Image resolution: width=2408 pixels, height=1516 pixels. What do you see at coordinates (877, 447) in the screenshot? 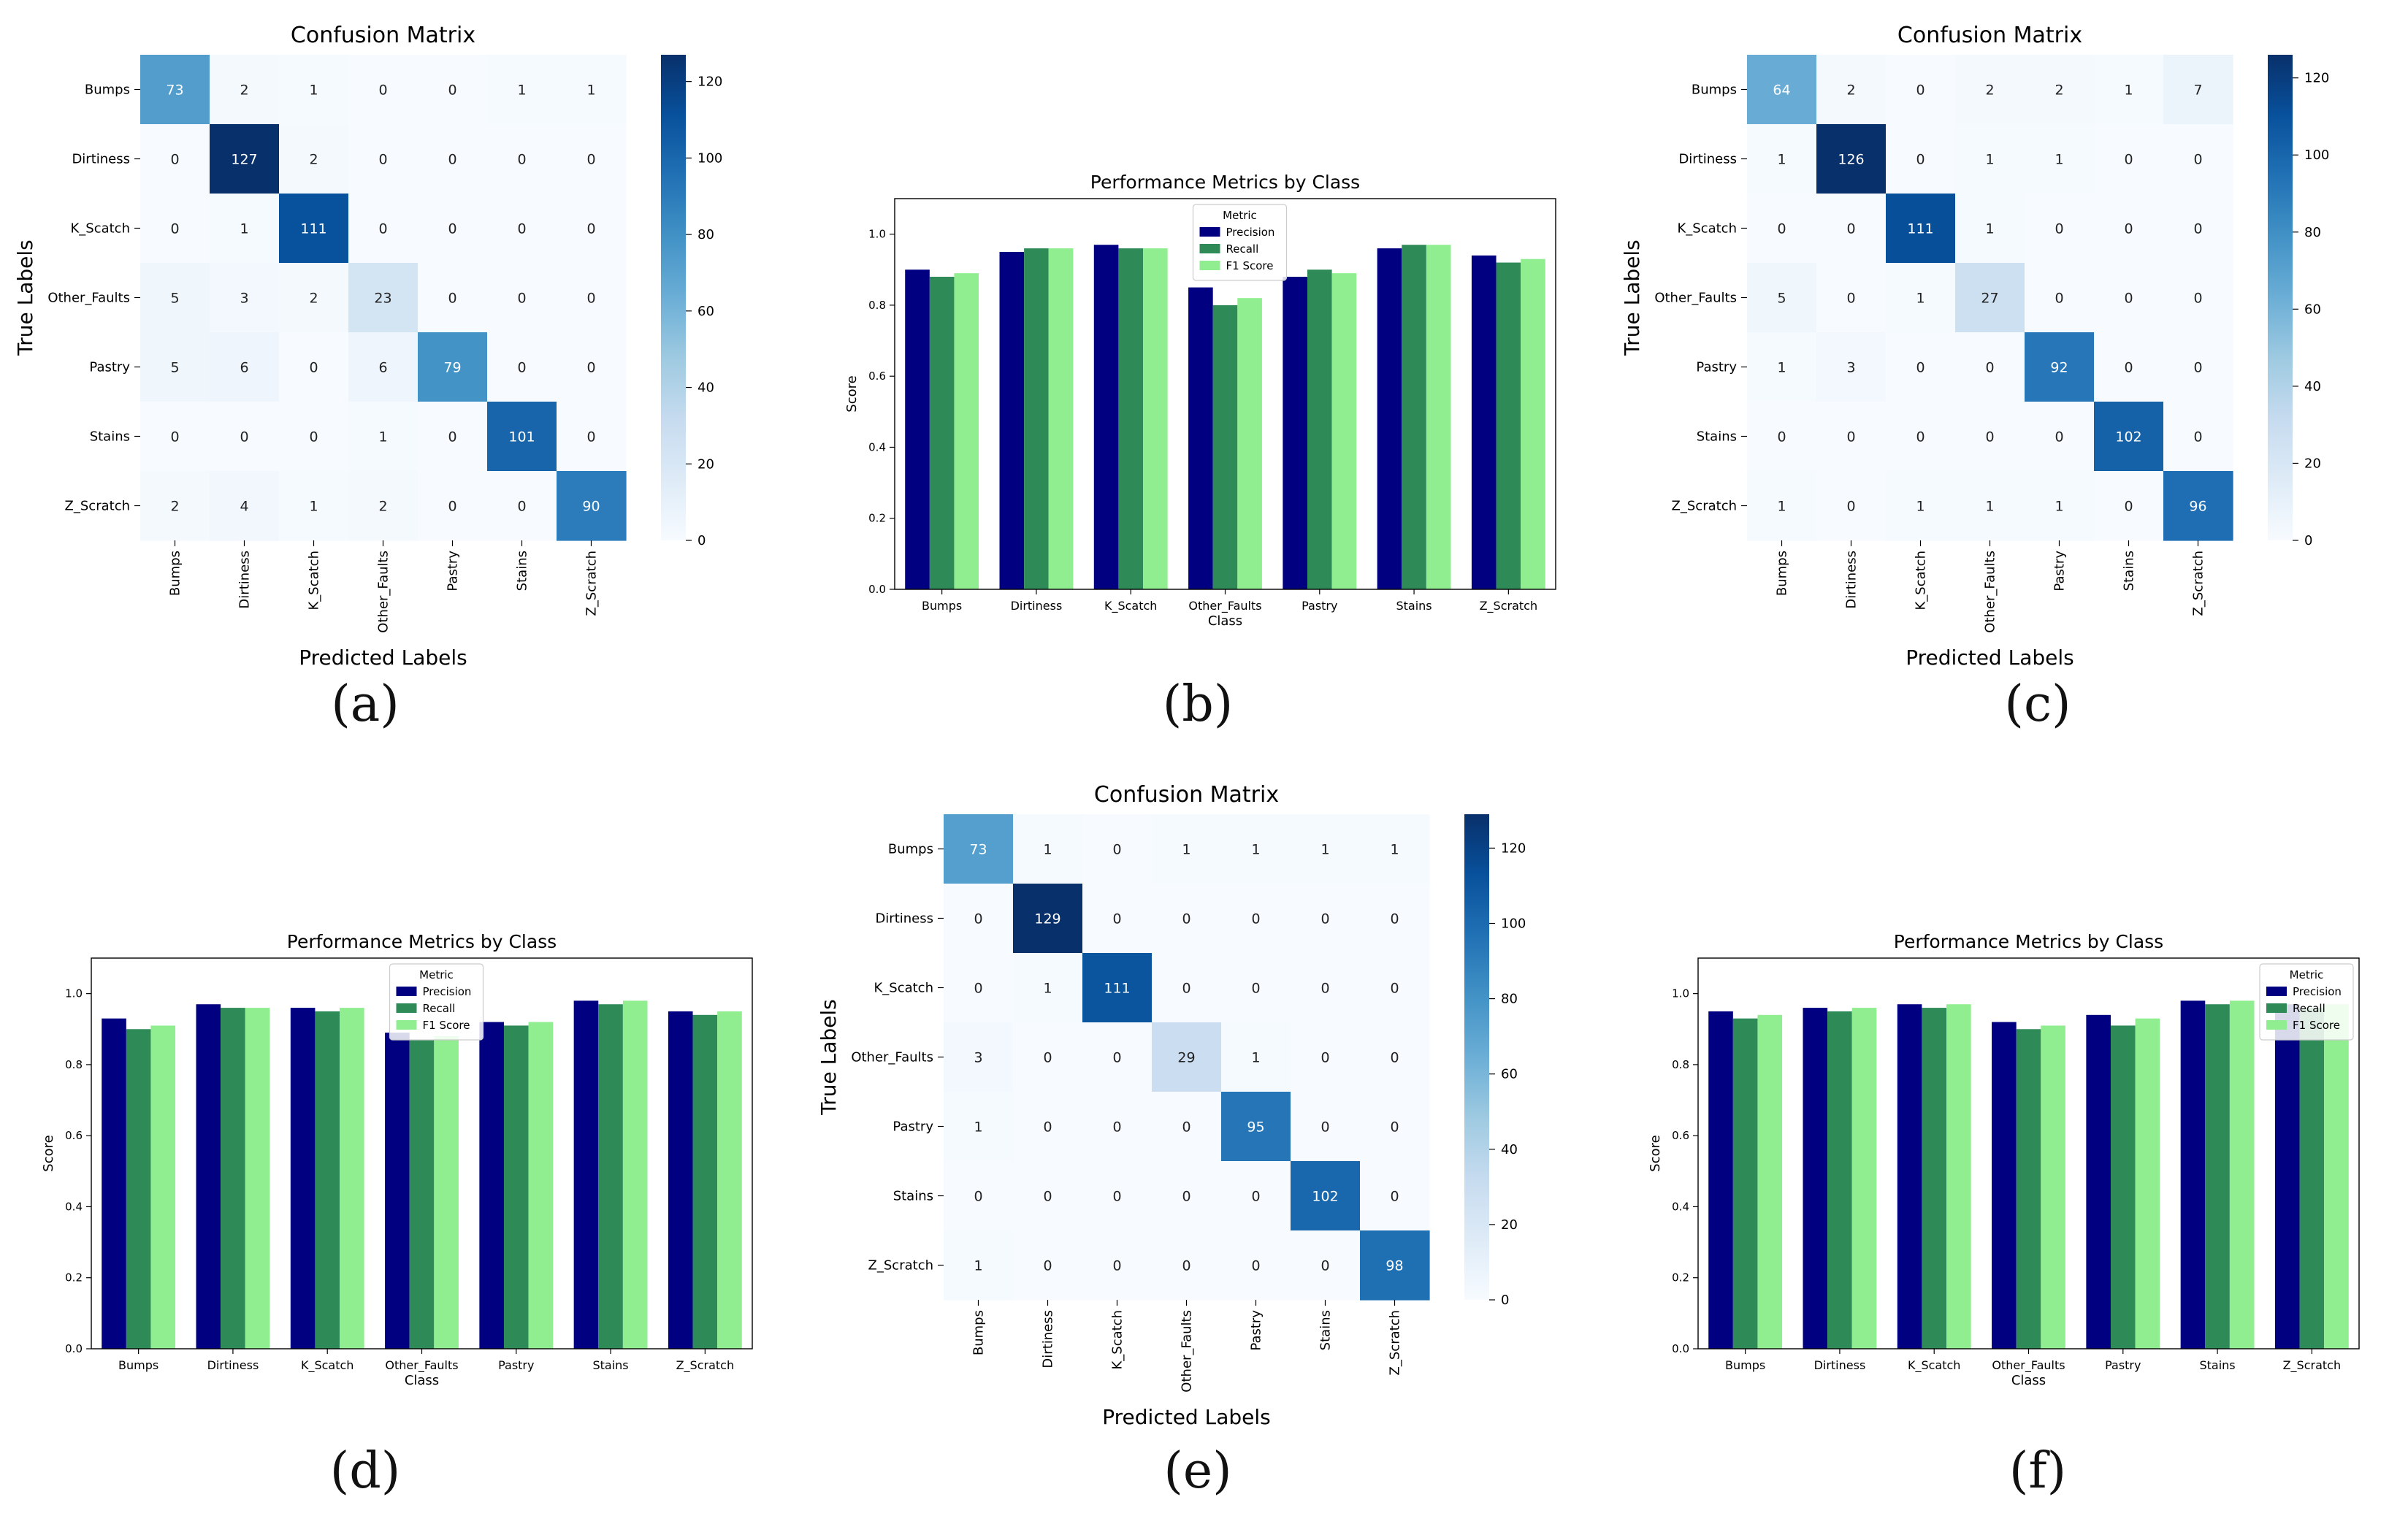
I see `y-tick-label: 0.4` at bounding box center [877, 447].